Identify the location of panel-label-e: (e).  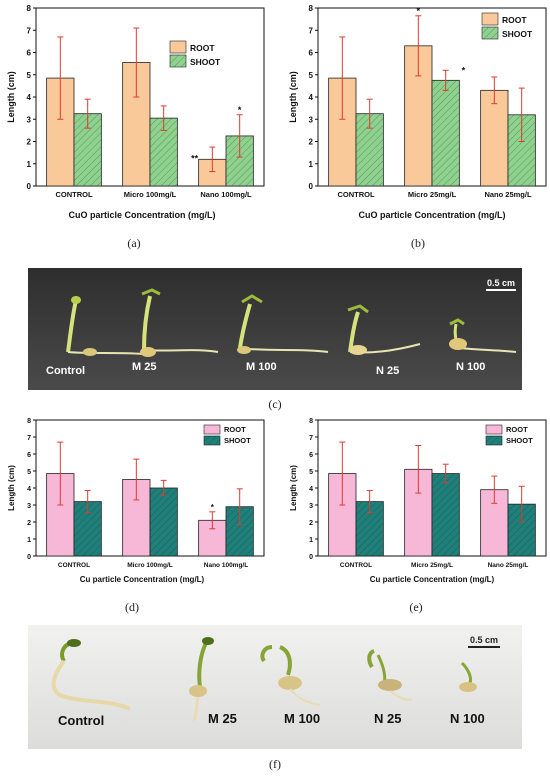
(416, 607).